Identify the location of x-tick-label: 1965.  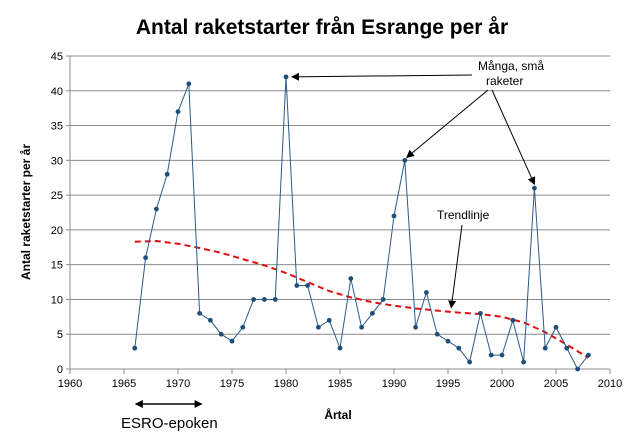
(124, 384).